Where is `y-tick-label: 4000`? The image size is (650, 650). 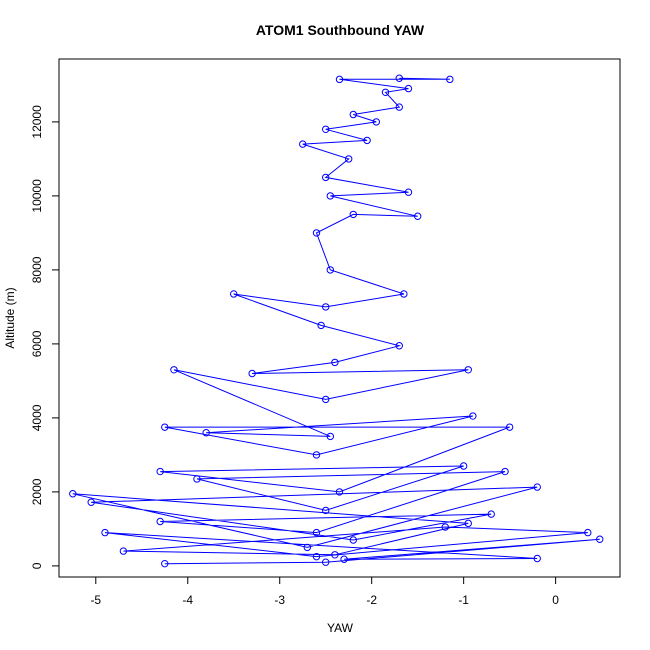 y-tick-label: 4000 is located at coordinates (37, 417).